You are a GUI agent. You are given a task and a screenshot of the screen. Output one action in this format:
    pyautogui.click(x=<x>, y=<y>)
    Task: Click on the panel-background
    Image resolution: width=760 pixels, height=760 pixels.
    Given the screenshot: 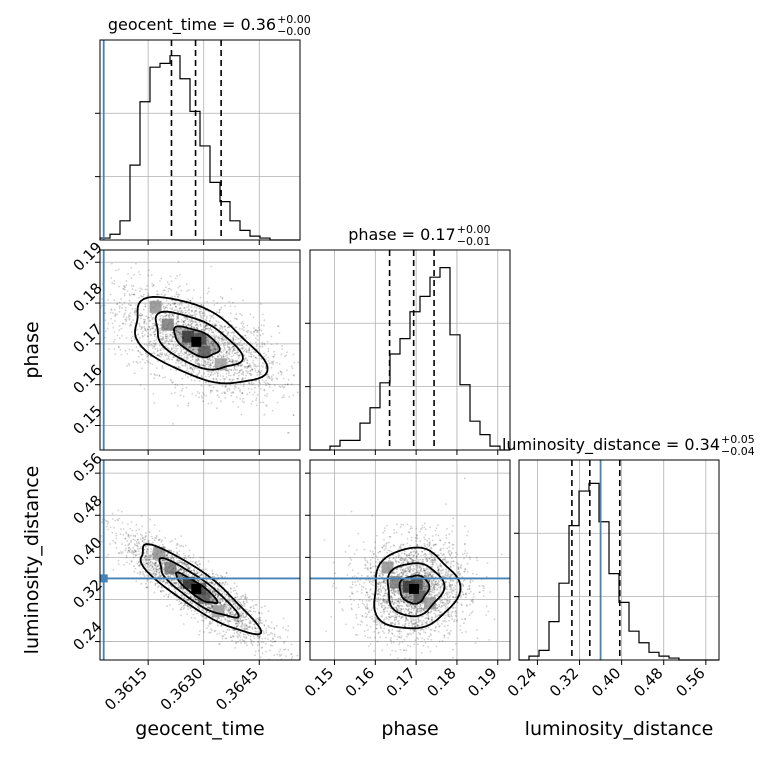 What is the action you would take?
    pyautogui.click(x=200, y=560)
    